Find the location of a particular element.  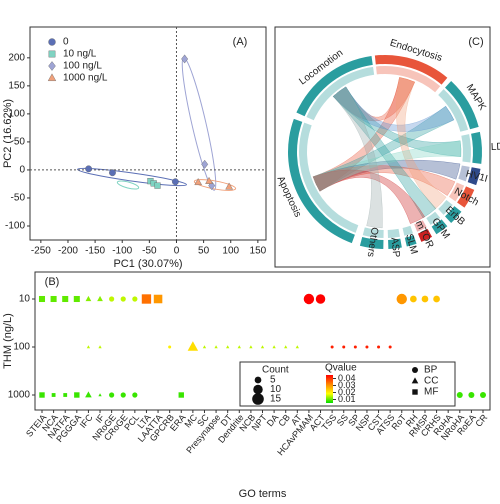

color-tick-label: 0.03 is located at coordinates (347, 385).